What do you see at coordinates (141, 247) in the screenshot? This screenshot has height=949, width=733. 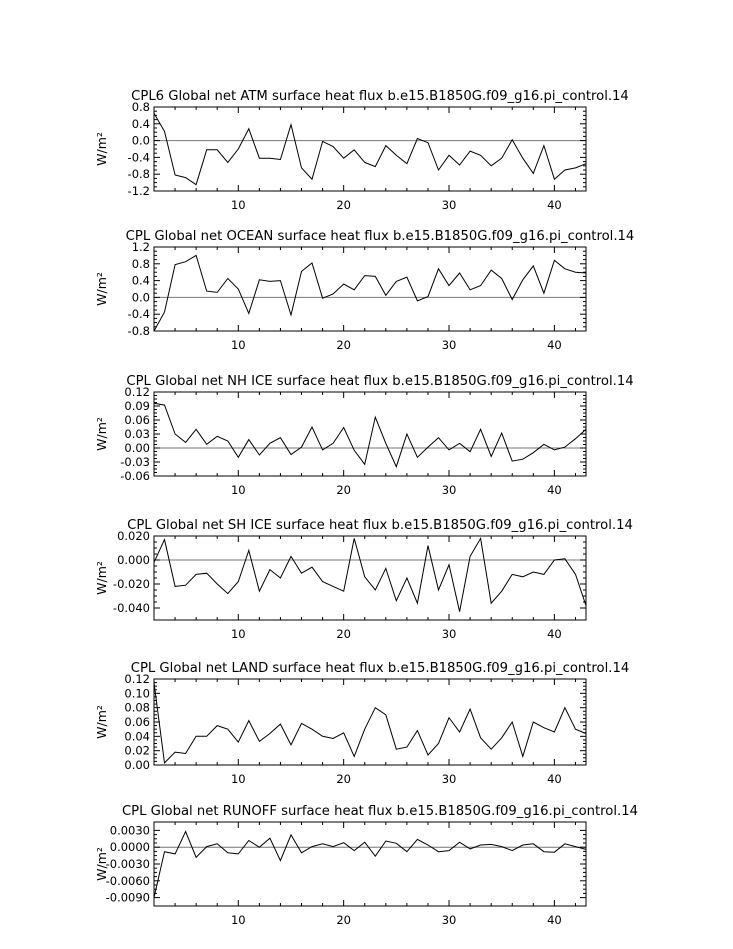 I see `y-tick-label: 1.2` at bounding box center [141, 247].